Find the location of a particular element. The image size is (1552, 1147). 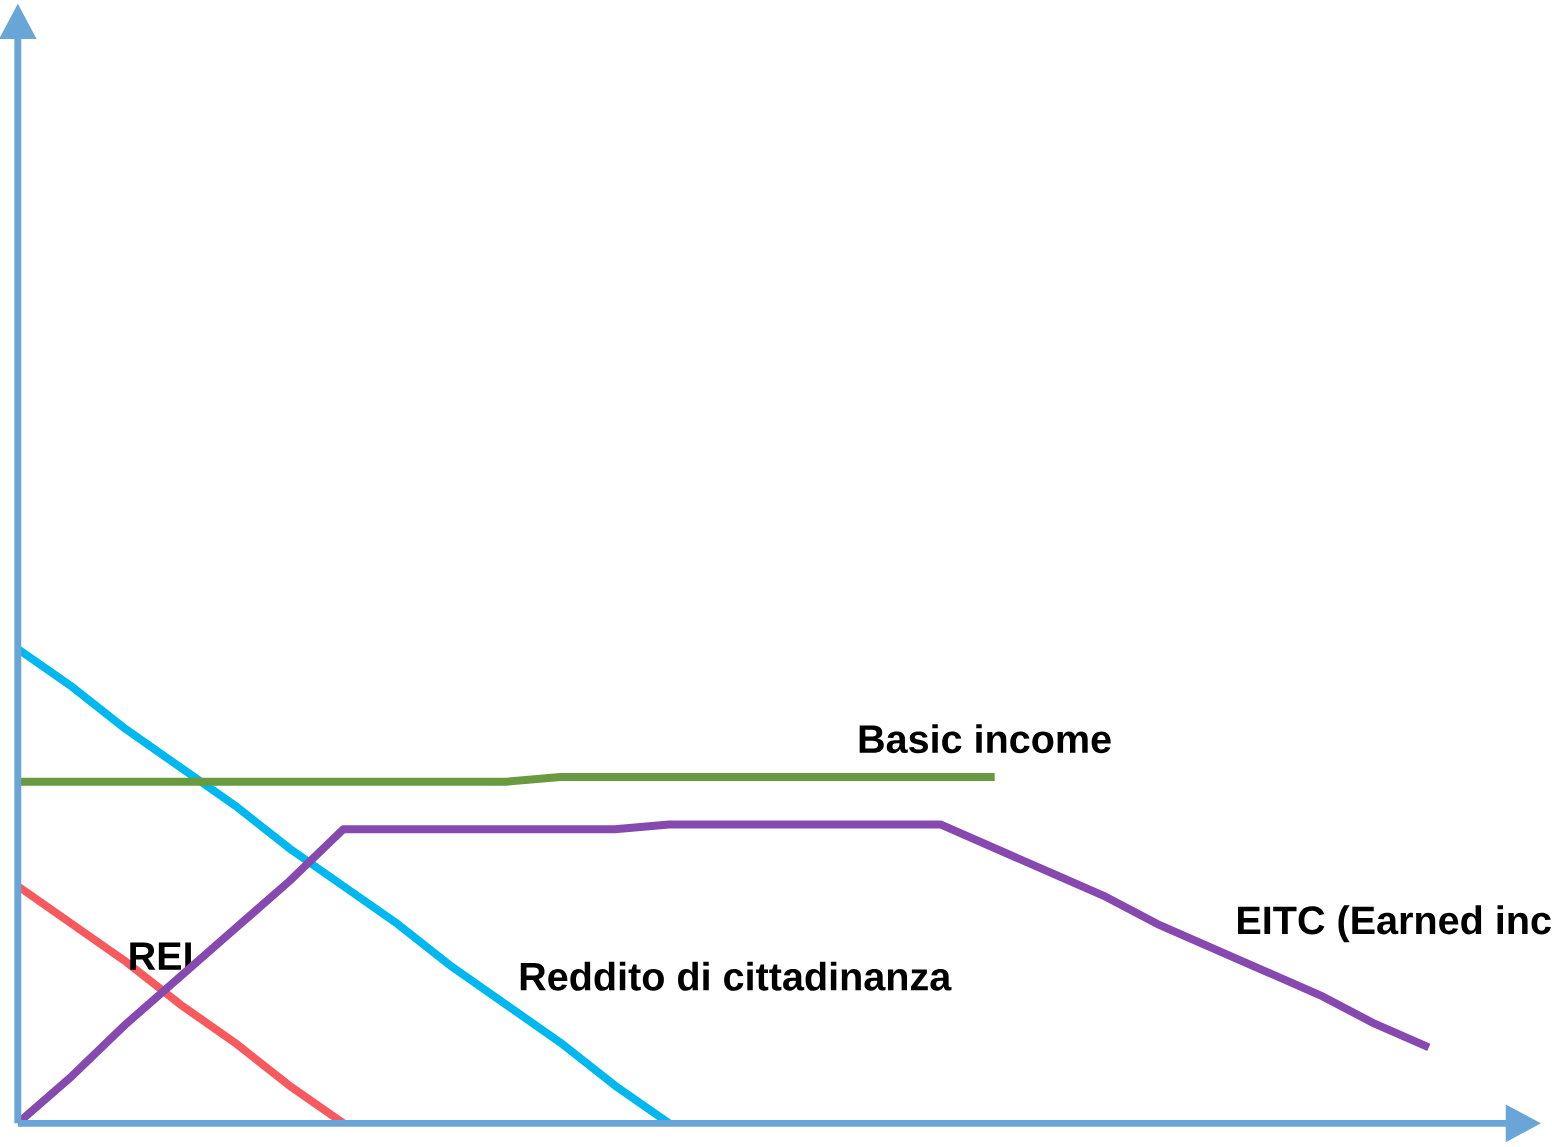

series-label: EITC (Earned inc is located at coordinates (1394, 924).